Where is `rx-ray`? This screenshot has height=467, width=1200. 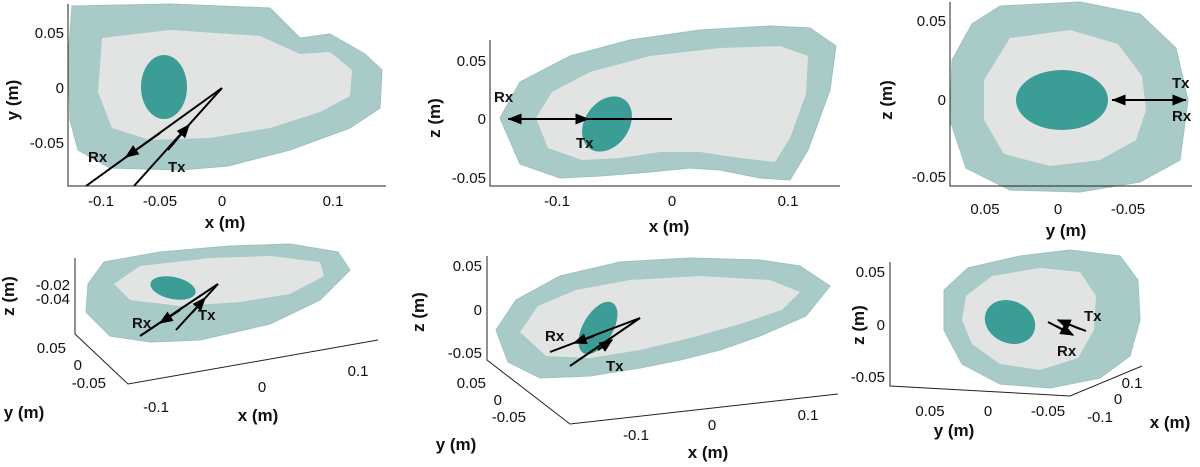
rx-ray is located at coordinates (595, 335).